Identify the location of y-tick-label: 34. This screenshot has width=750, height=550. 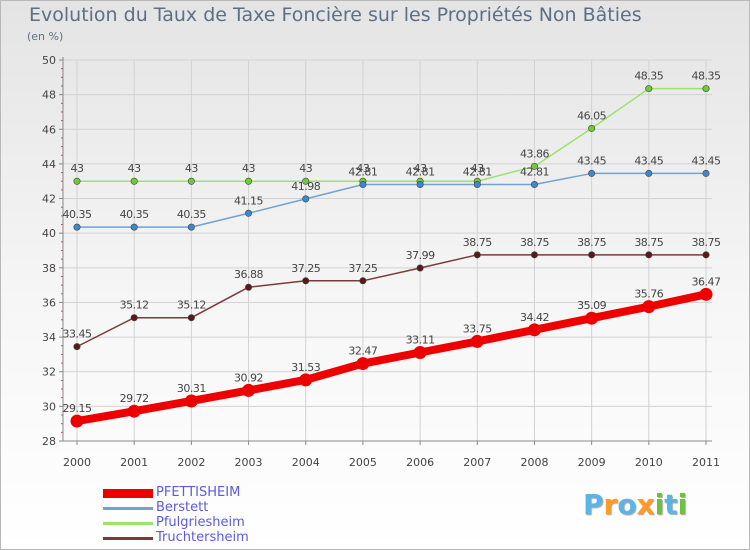
(49, 337).